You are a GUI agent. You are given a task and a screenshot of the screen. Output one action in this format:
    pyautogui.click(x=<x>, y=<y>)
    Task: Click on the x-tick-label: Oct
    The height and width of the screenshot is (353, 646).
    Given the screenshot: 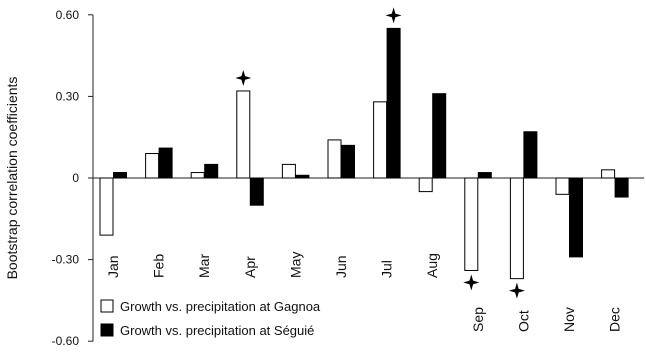 What is the action you would take?
    pyautogui.click(x=523, y=321)
    